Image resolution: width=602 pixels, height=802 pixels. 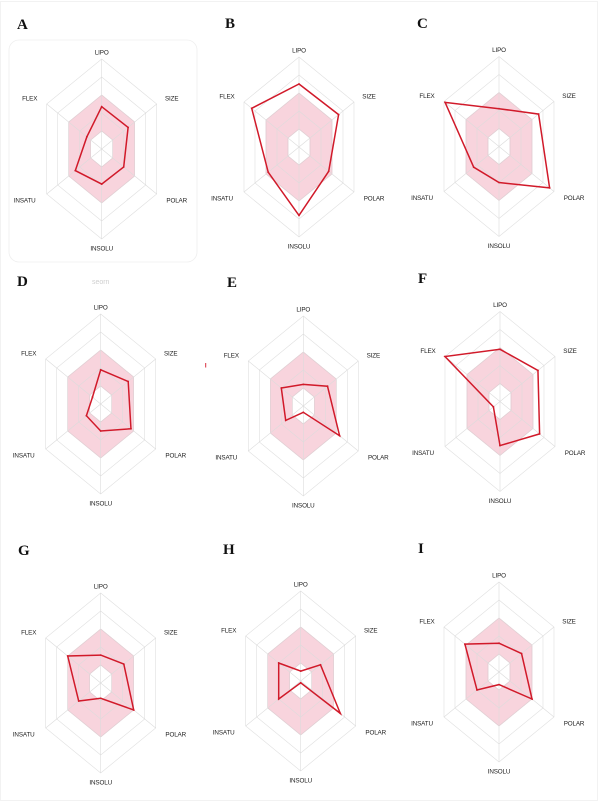 What do you see at coordinates (24, 551) in the screenshot?
I see `panel-label: G` at bounding box center [24, 551].